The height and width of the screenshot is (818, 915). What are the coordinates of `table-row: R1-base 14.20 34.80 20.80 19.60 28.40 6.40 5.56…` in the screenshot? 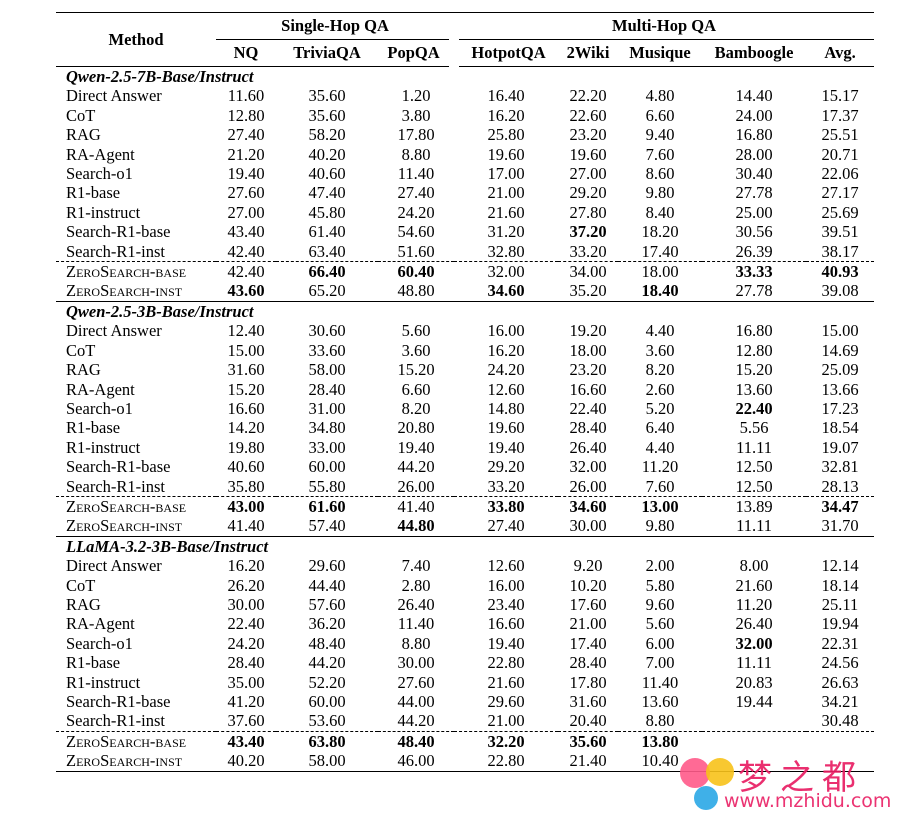 It's located at (465, 427).